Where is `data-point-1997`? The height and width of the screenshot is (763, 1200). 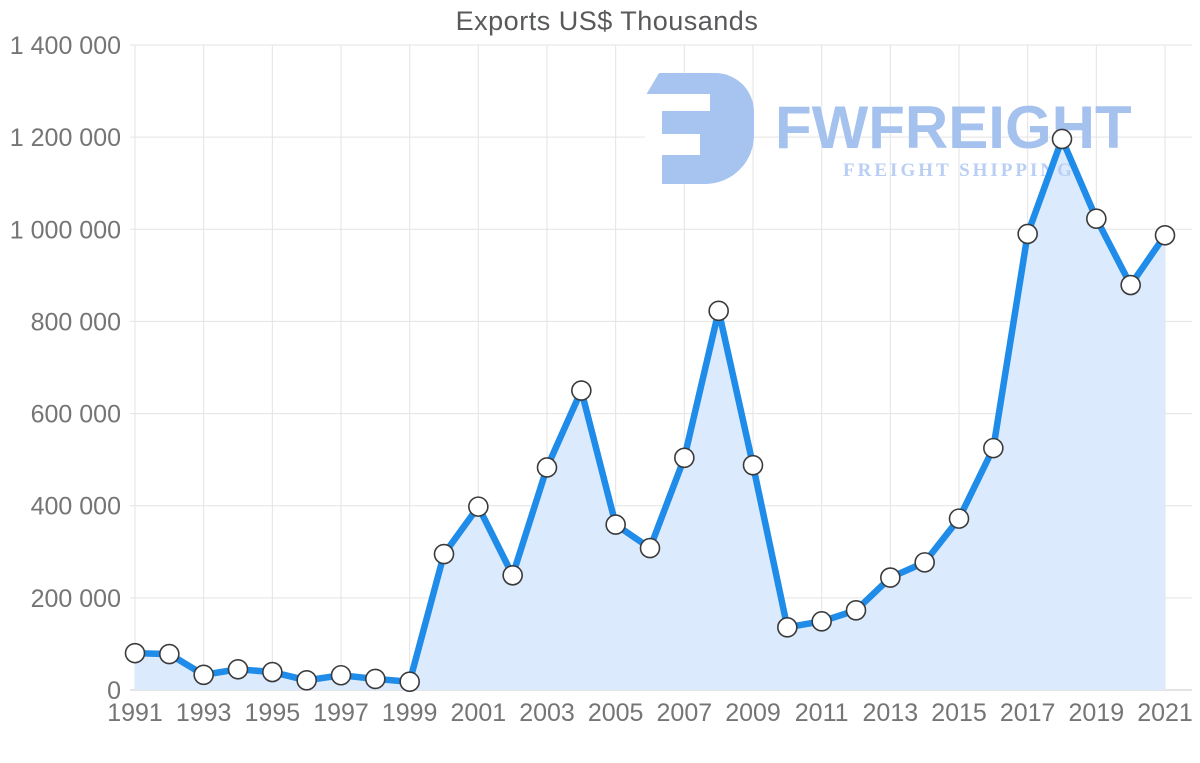
data-point-1997 is located at coordinates (341, 675).